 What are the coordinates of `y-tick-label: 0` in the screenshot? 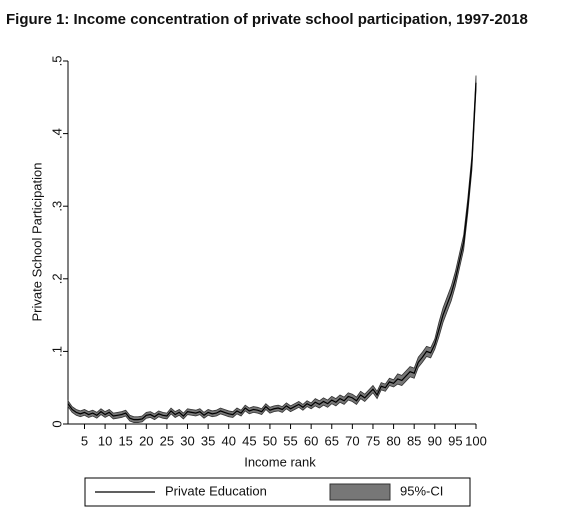 It's located at (56, 423).